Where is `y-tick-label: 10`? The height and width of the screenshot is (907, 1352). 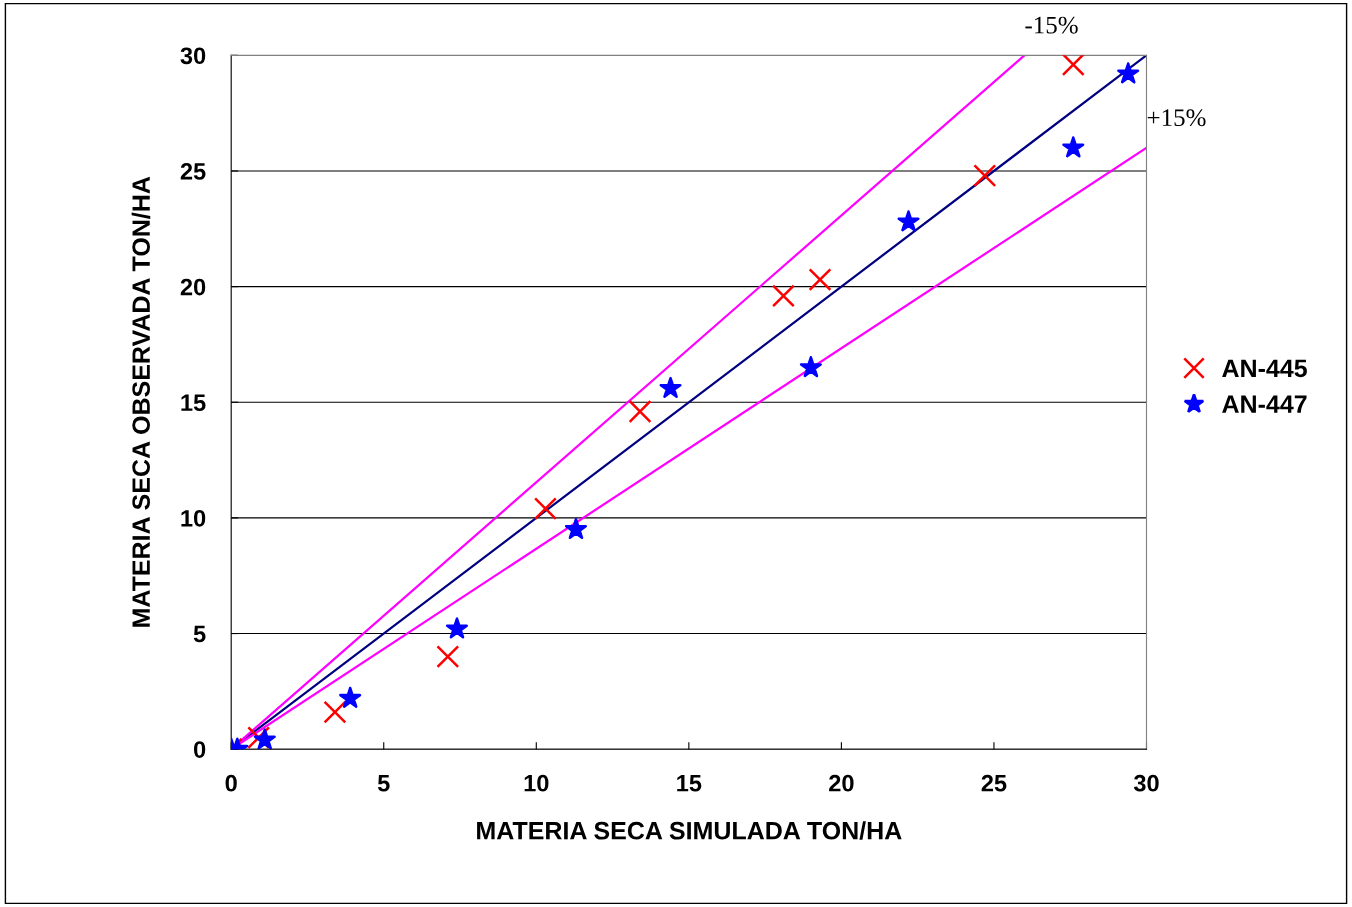 y-tick-label: 10 is located at coordinates (193, 518).